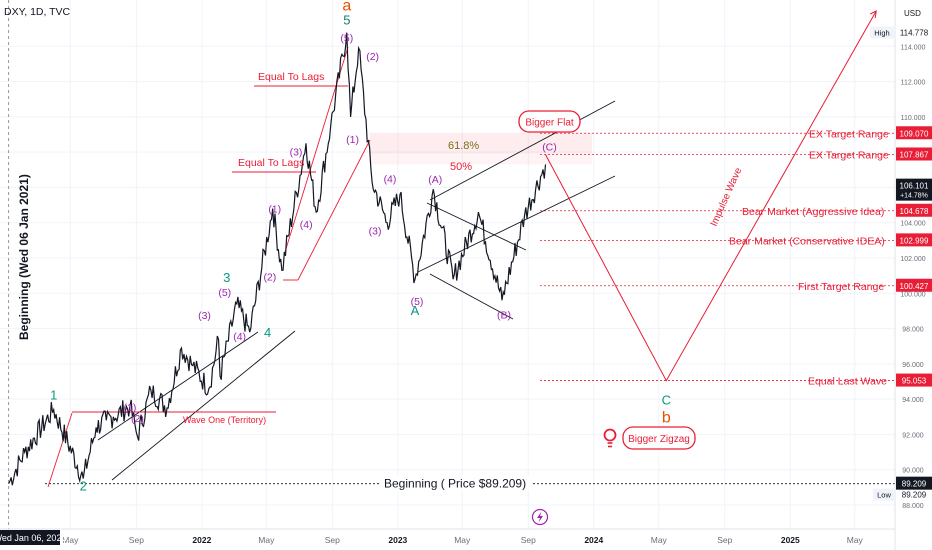  I want to click on projection-arrowhead, so click(873, 14).